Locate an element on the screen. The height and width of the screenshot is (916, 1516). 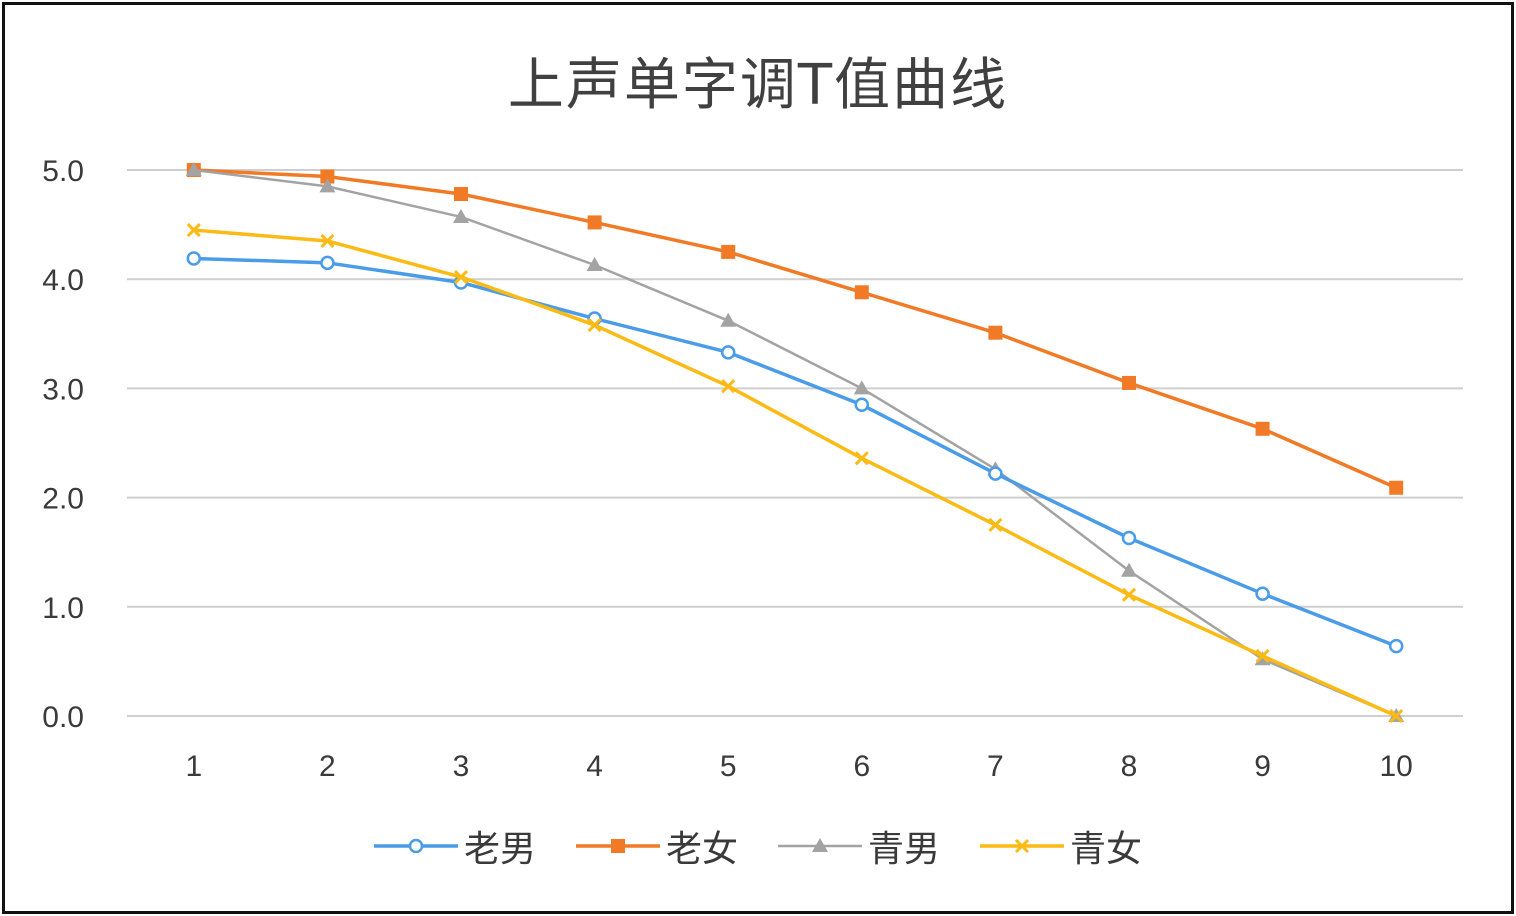
y-tick-label: 1.0 is located at coordinates (63, 608).